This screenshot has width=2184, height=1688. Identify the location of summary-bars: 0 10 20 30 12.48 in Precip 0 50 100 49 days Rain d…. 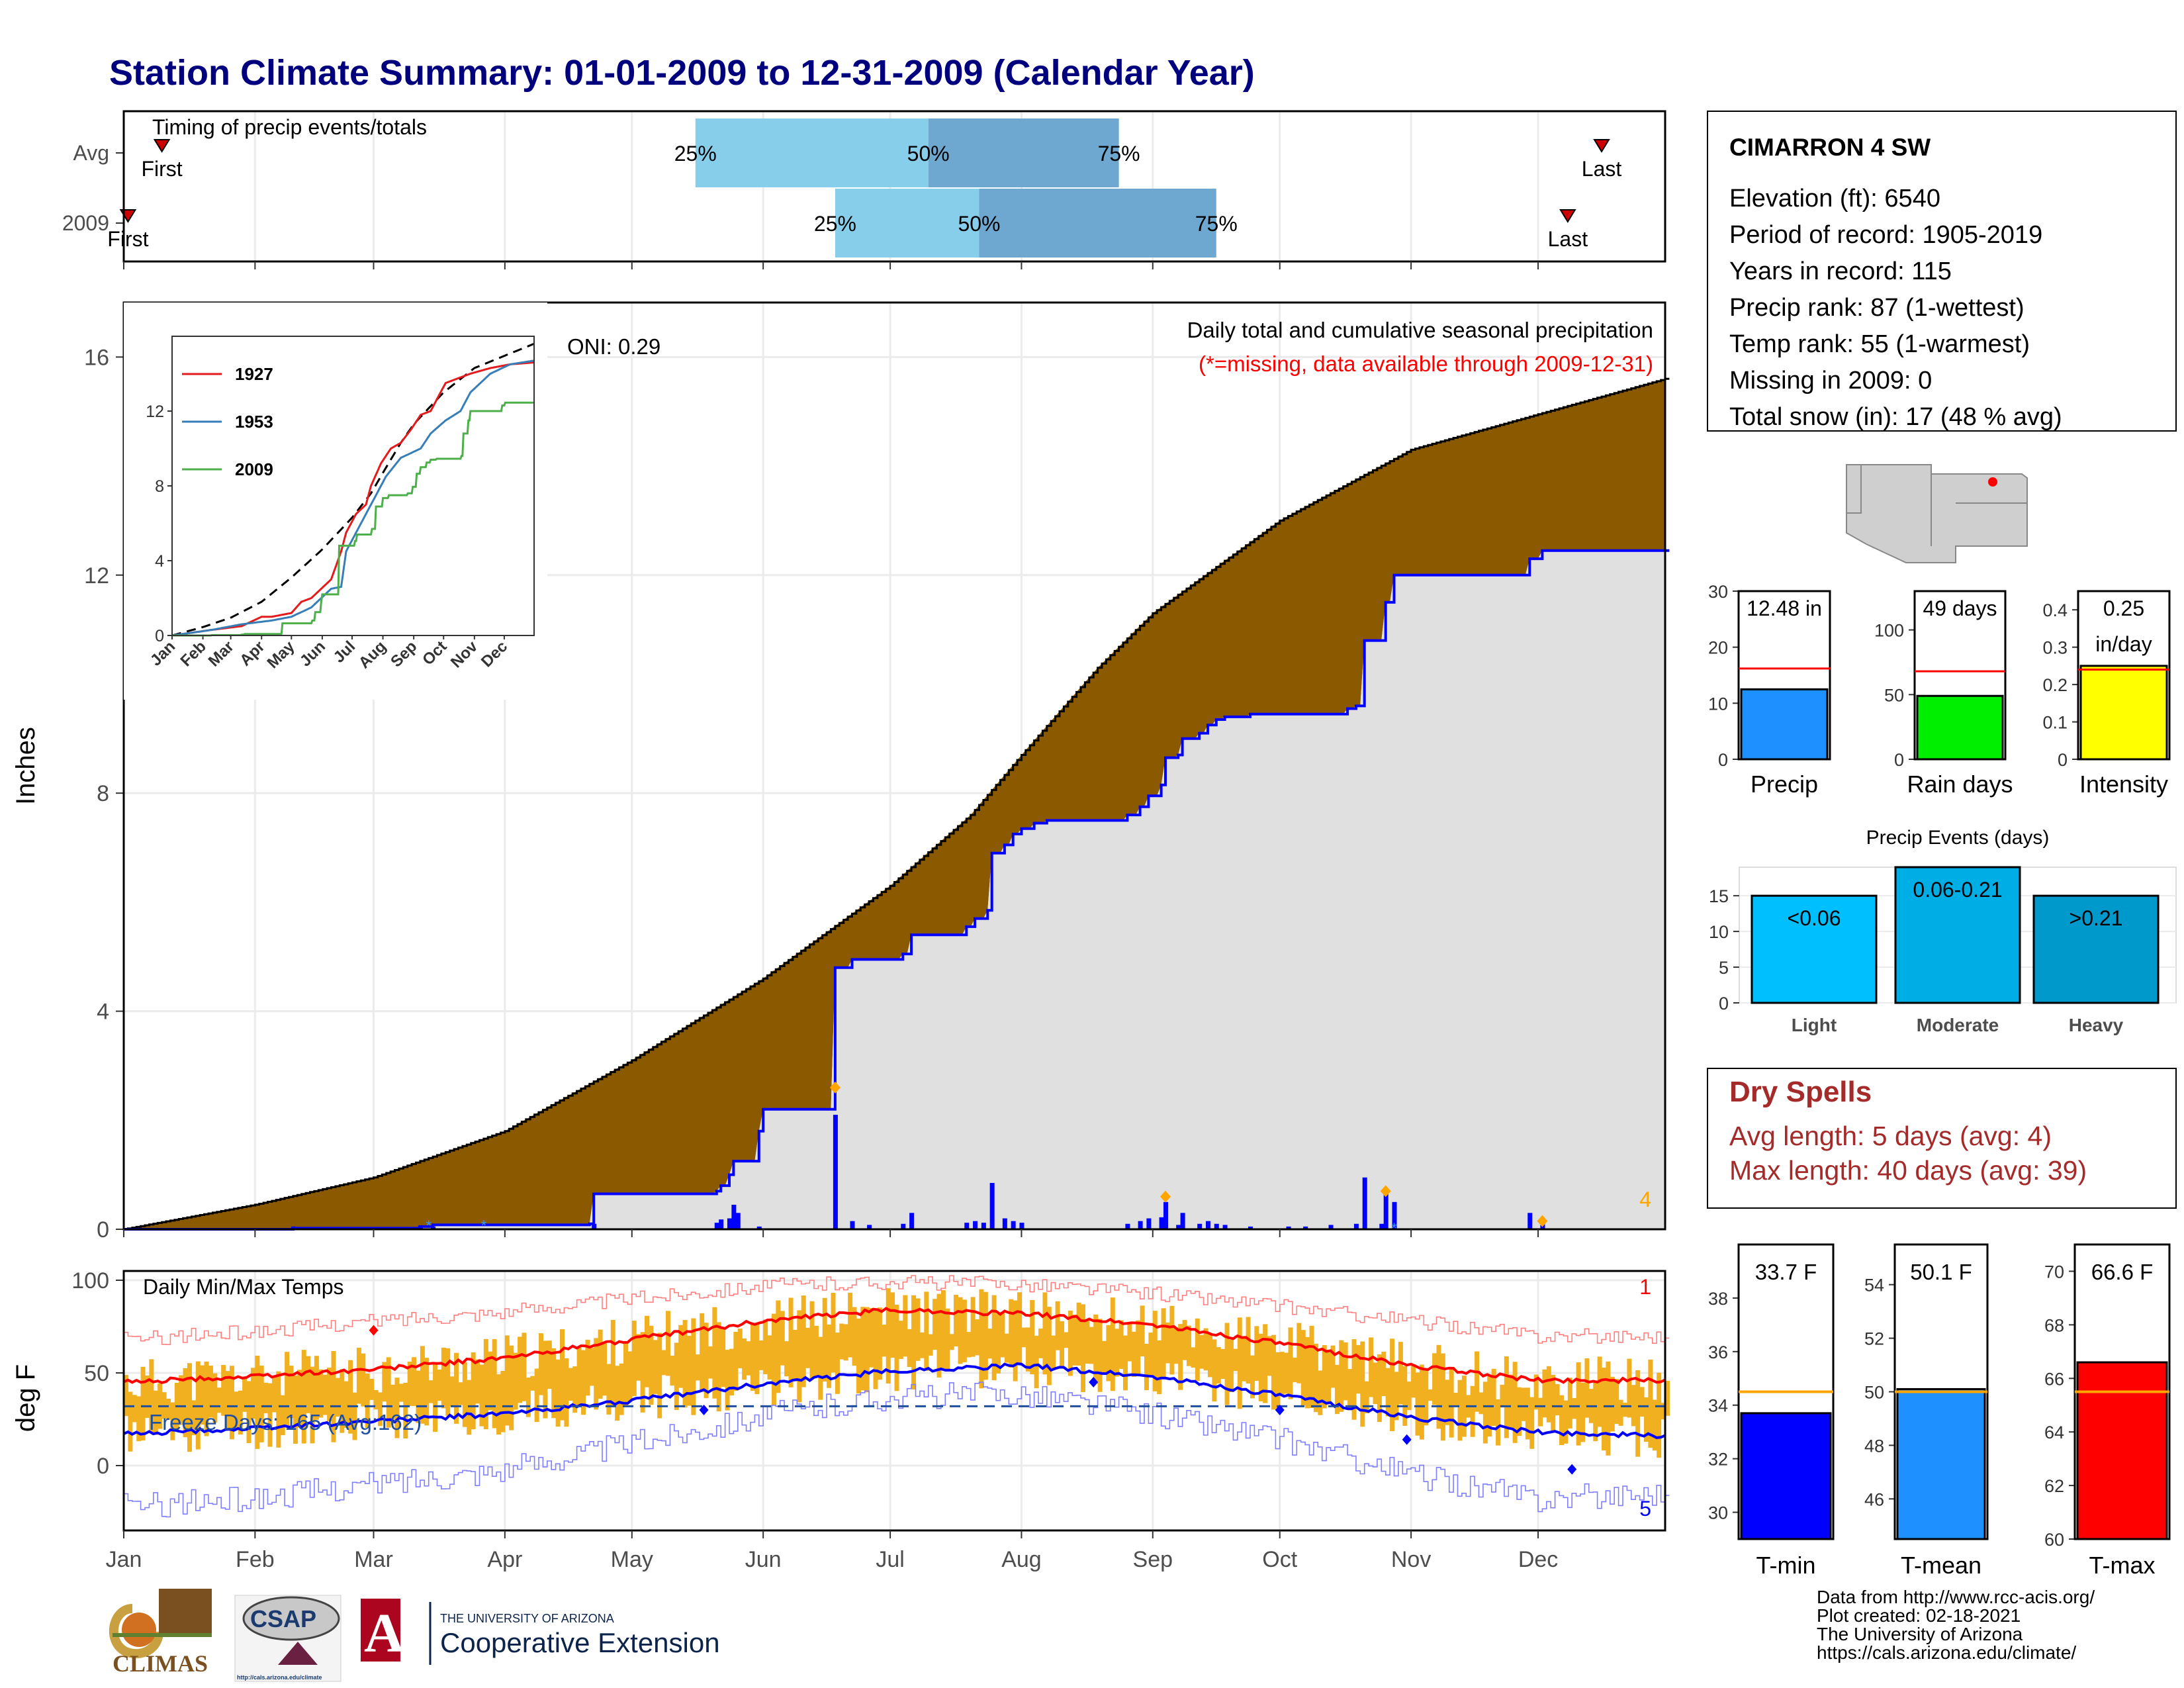
(1940, 690).